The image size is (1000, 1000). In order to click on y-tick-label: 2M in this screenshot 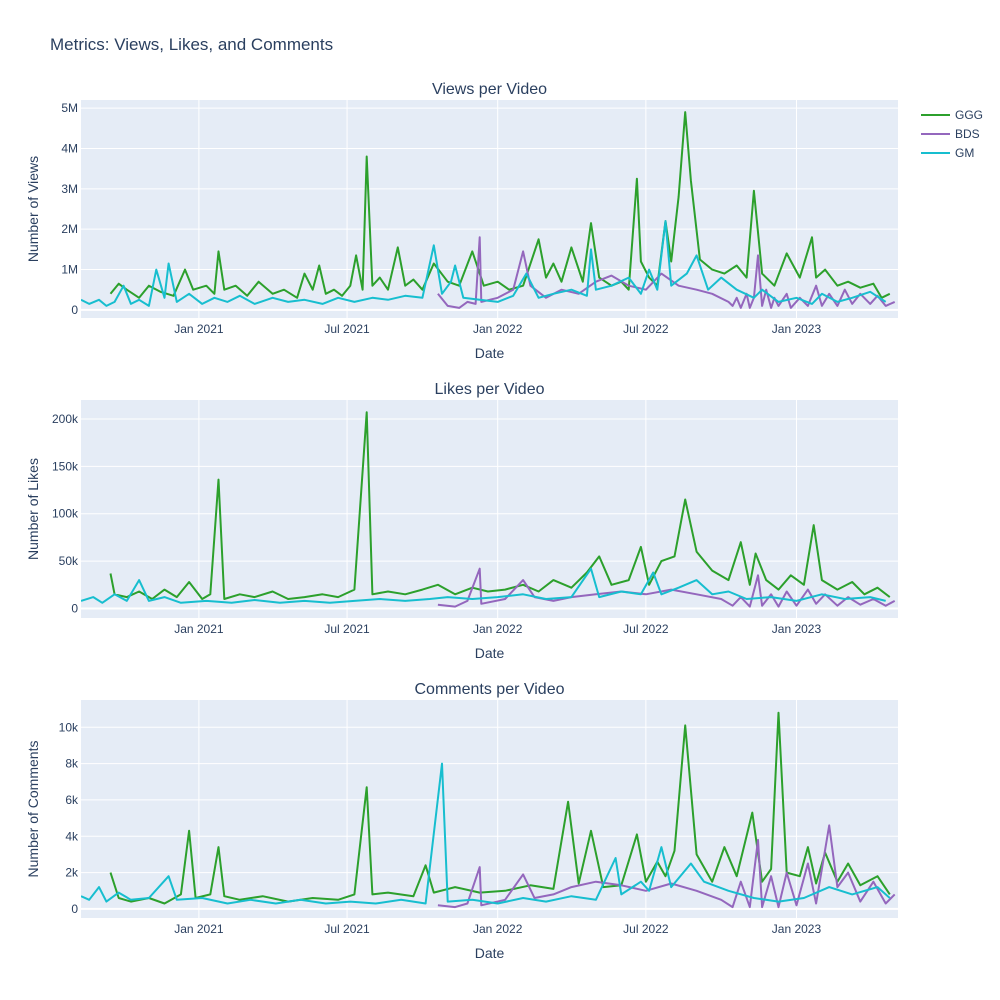, I will do `click(69, 229)`.